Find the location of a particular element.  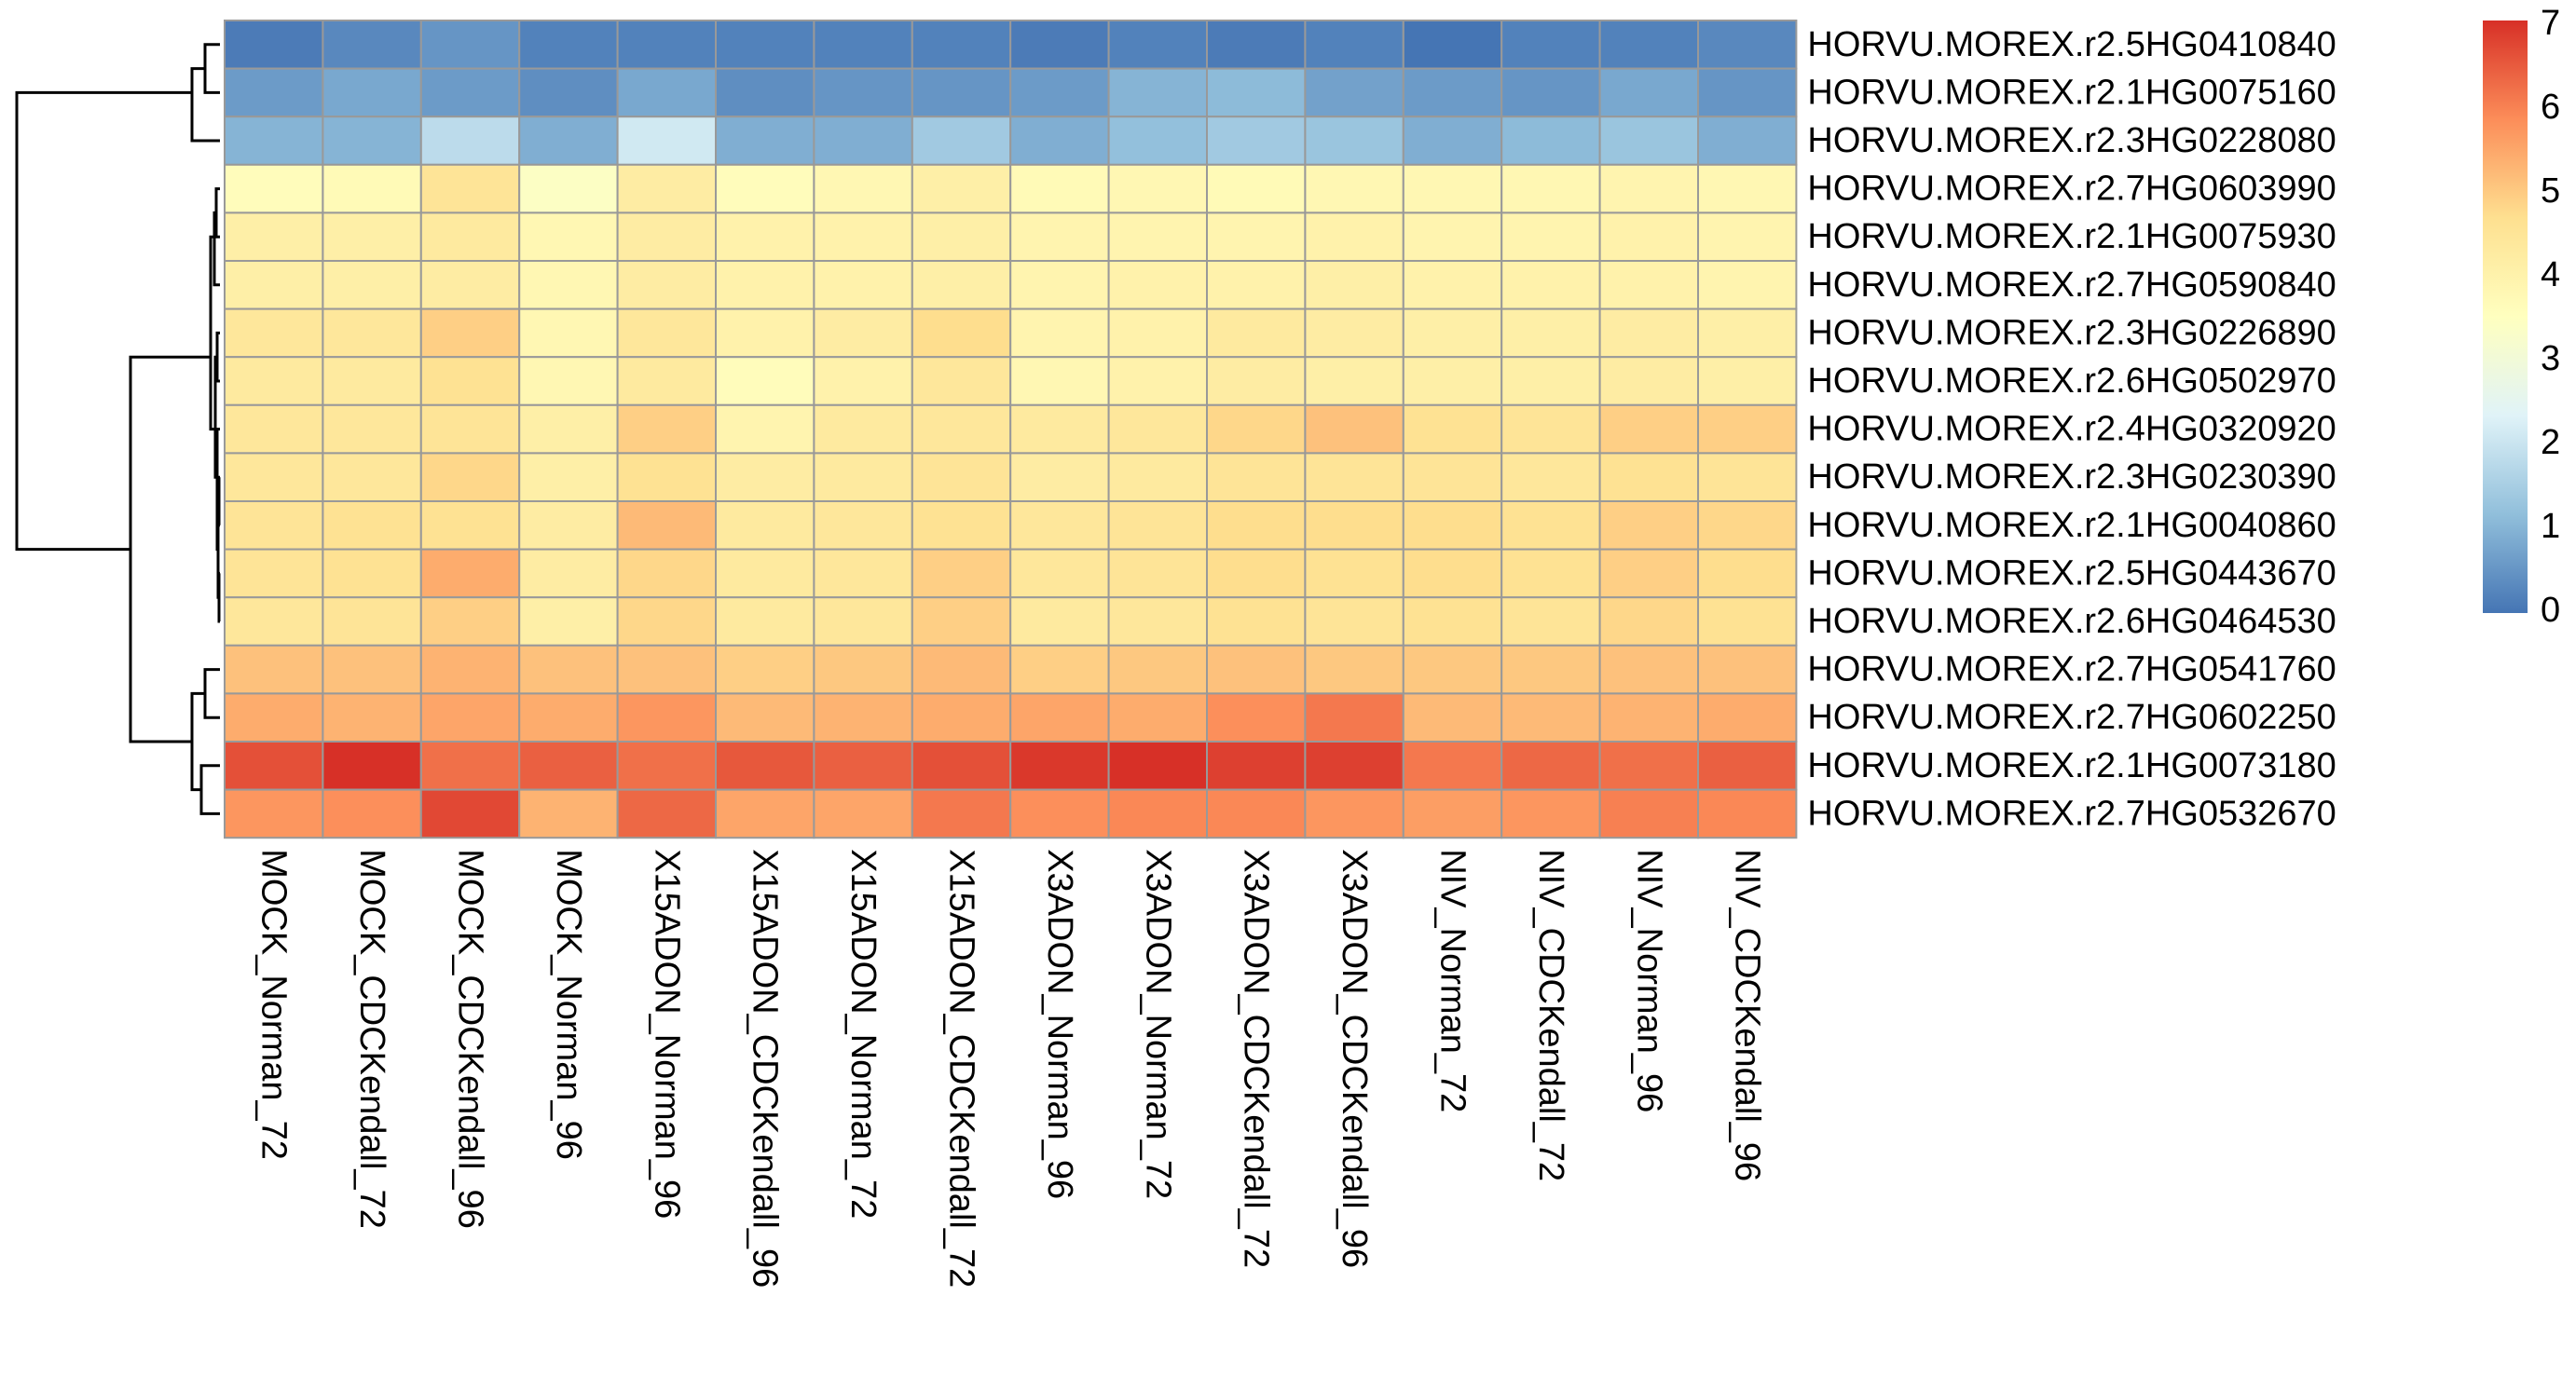

row-label: HORVU.MOREX.r2.1HG0040860 is located at coordinates (2071, 525).